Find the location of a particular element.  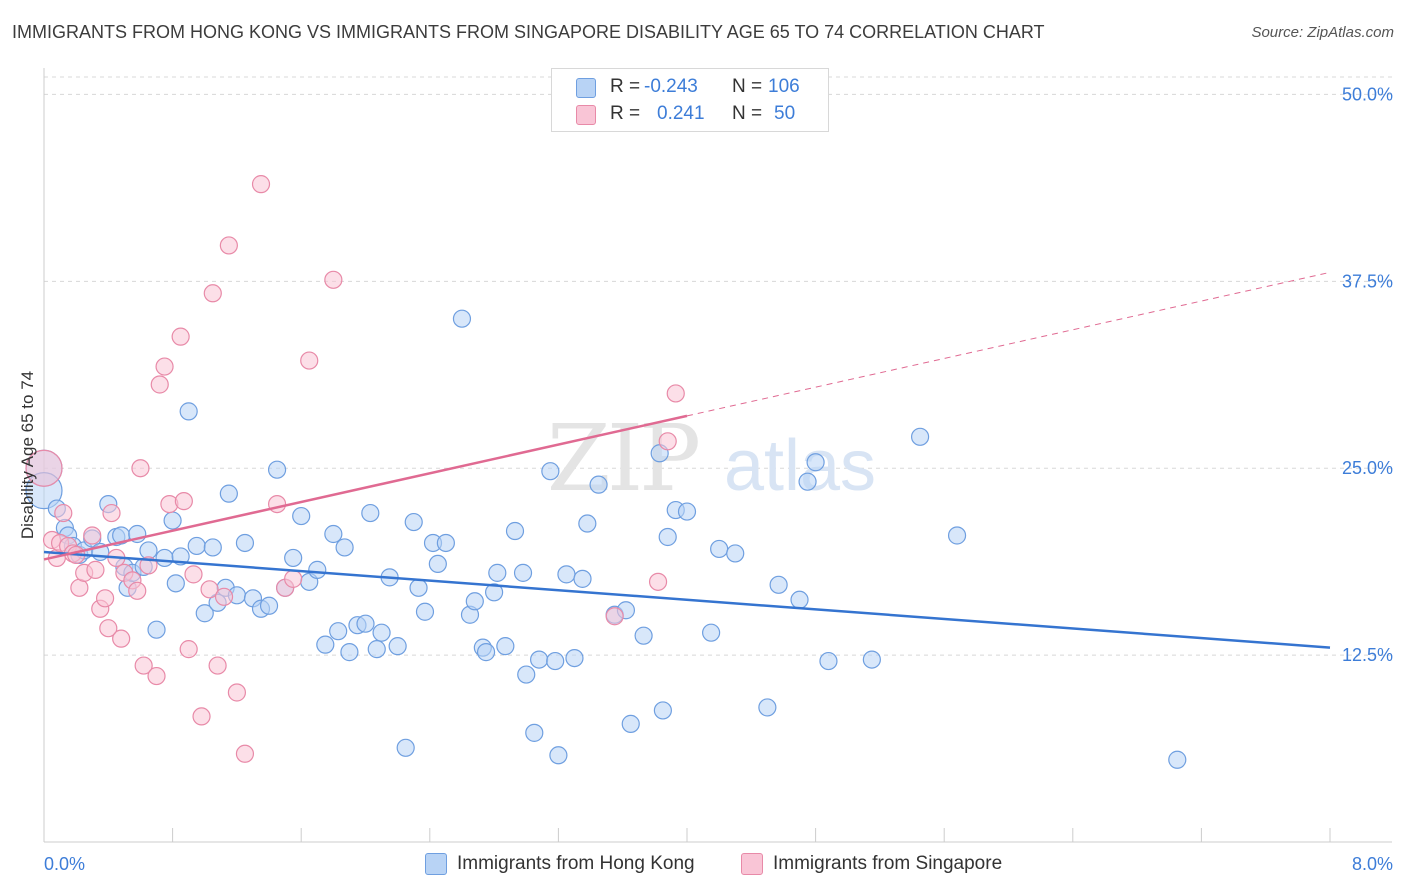

x-tick-label: 8.0% is located at coordinates (1372, 864).